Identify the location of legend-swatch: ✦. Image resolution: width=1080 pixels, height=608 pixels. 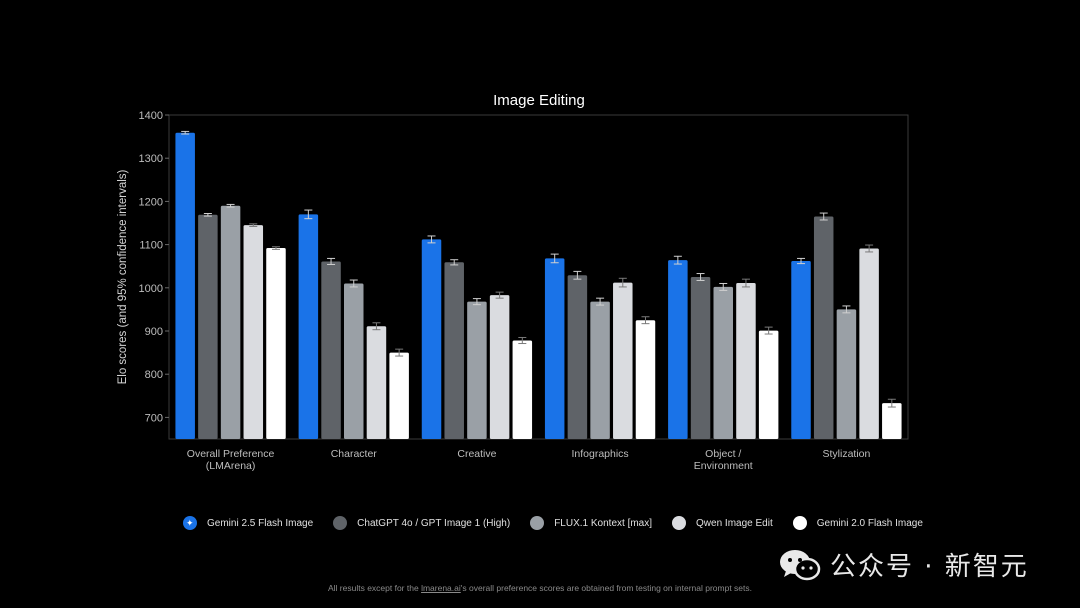
(190, 523).